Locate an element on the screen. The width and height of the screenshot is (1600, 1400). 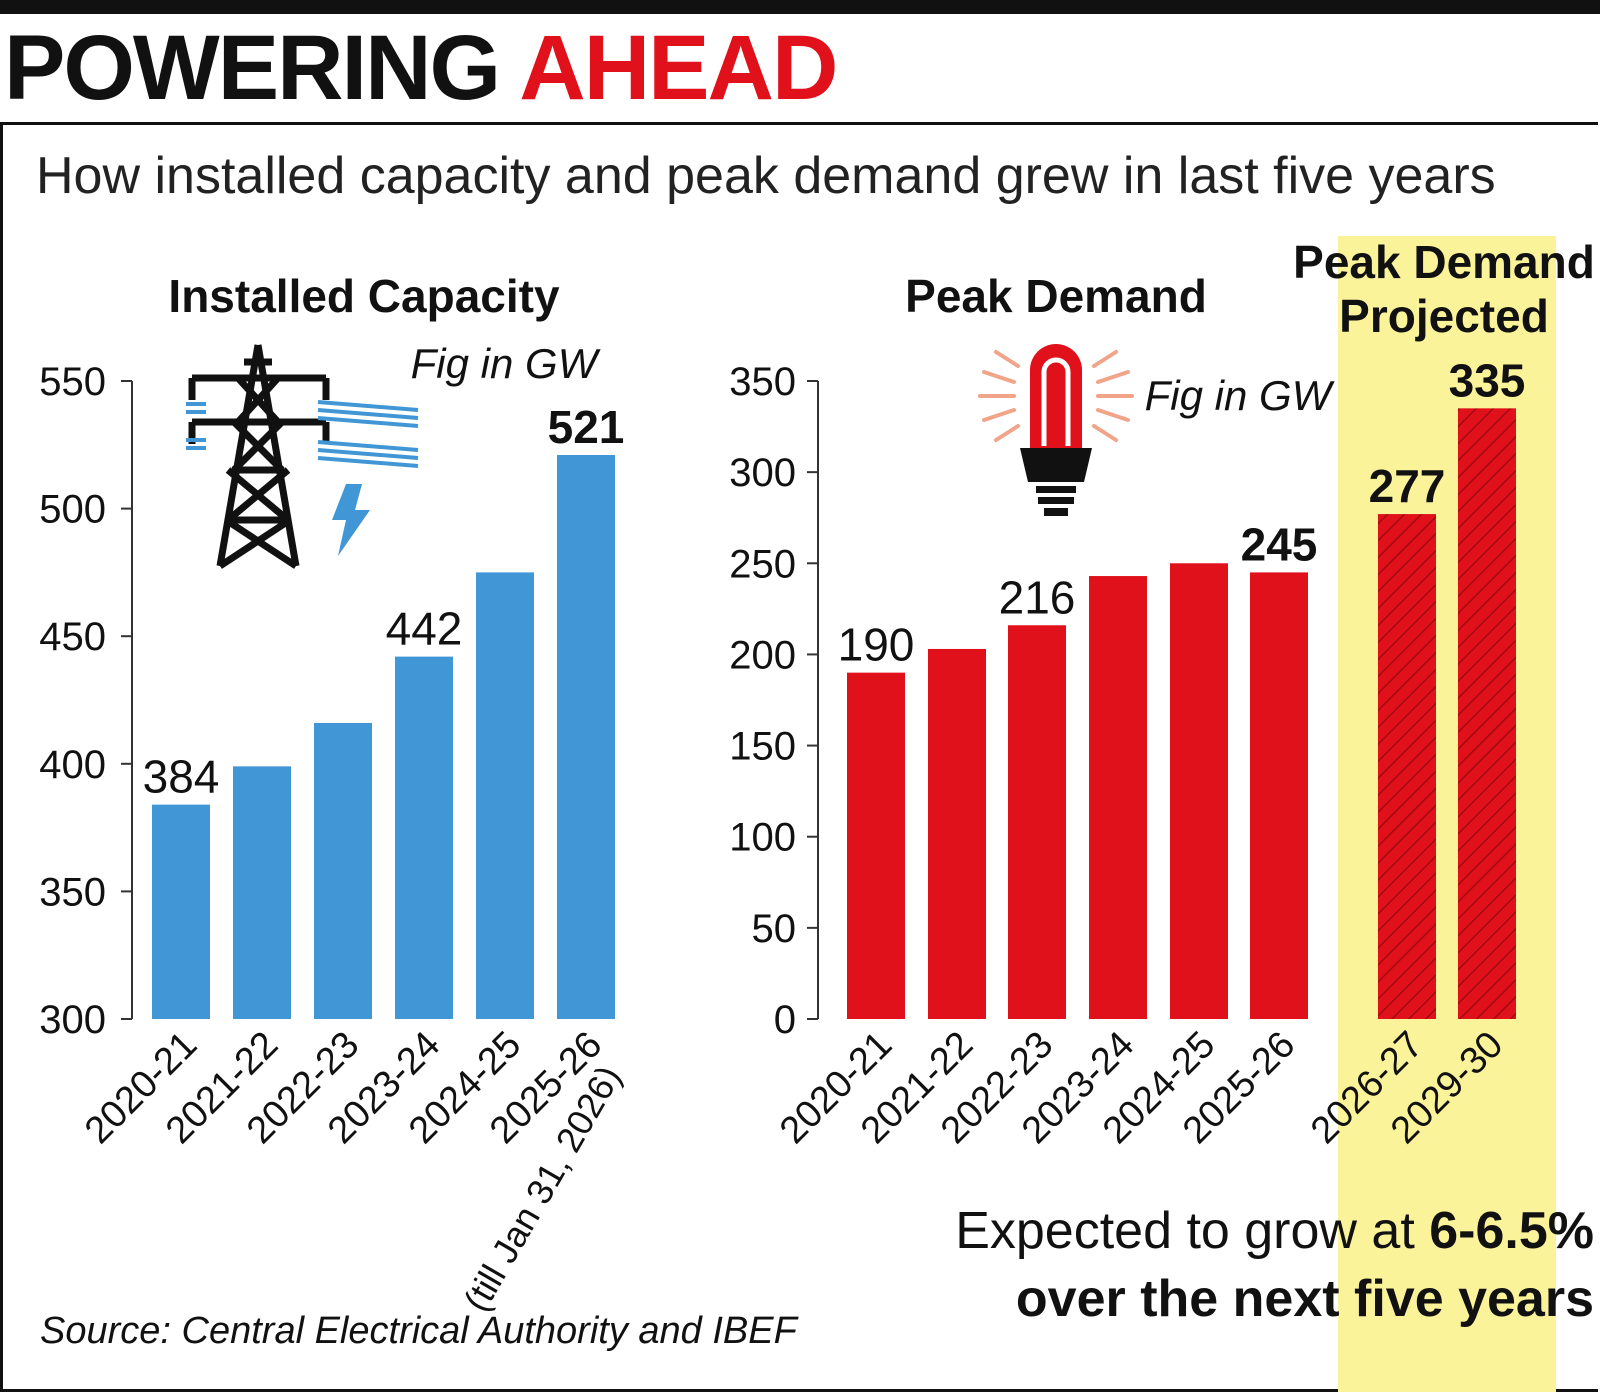
growth-note-line-1: Expected to grow at 6-6.5% is located at coordinates (1274, 1231).